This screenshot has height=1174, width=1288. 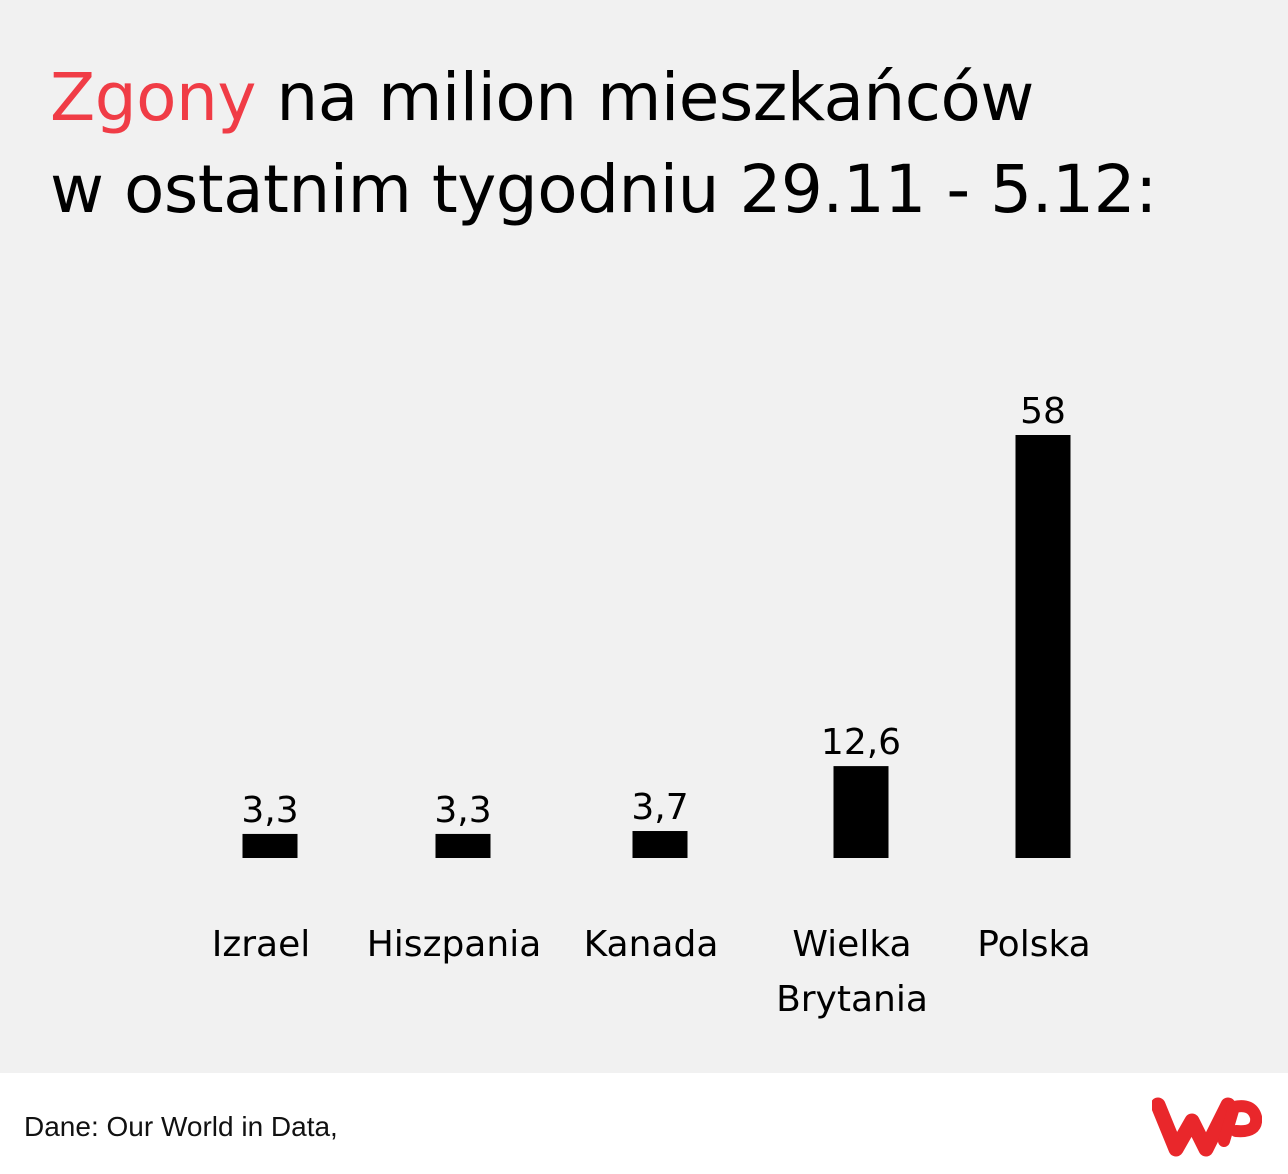 What do you see at coordinates (269, 810) in the screenshot?
I see `value-label-1: 3,3` at bounding box center [269, 810].